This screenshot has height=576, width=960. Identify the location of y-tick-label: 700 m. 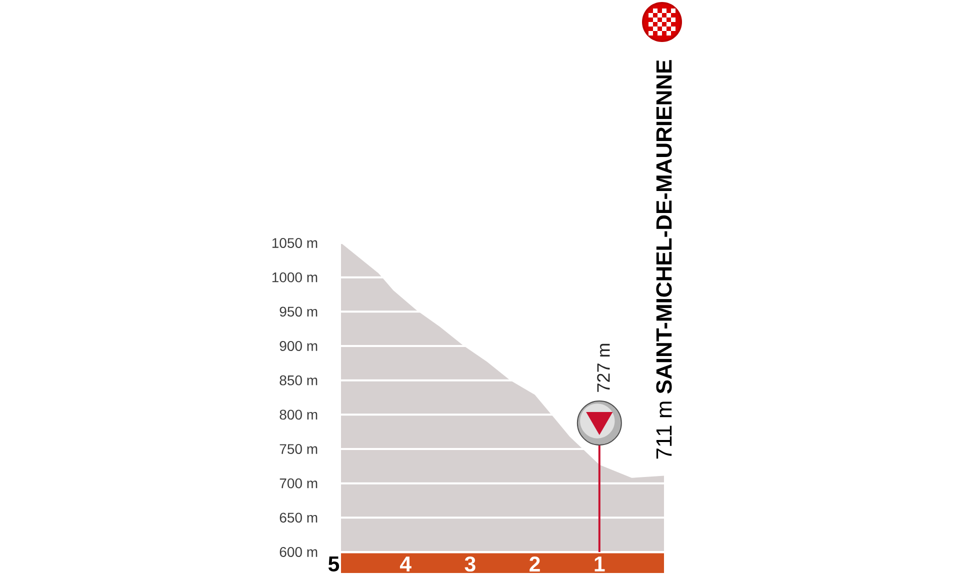
(299, 483).